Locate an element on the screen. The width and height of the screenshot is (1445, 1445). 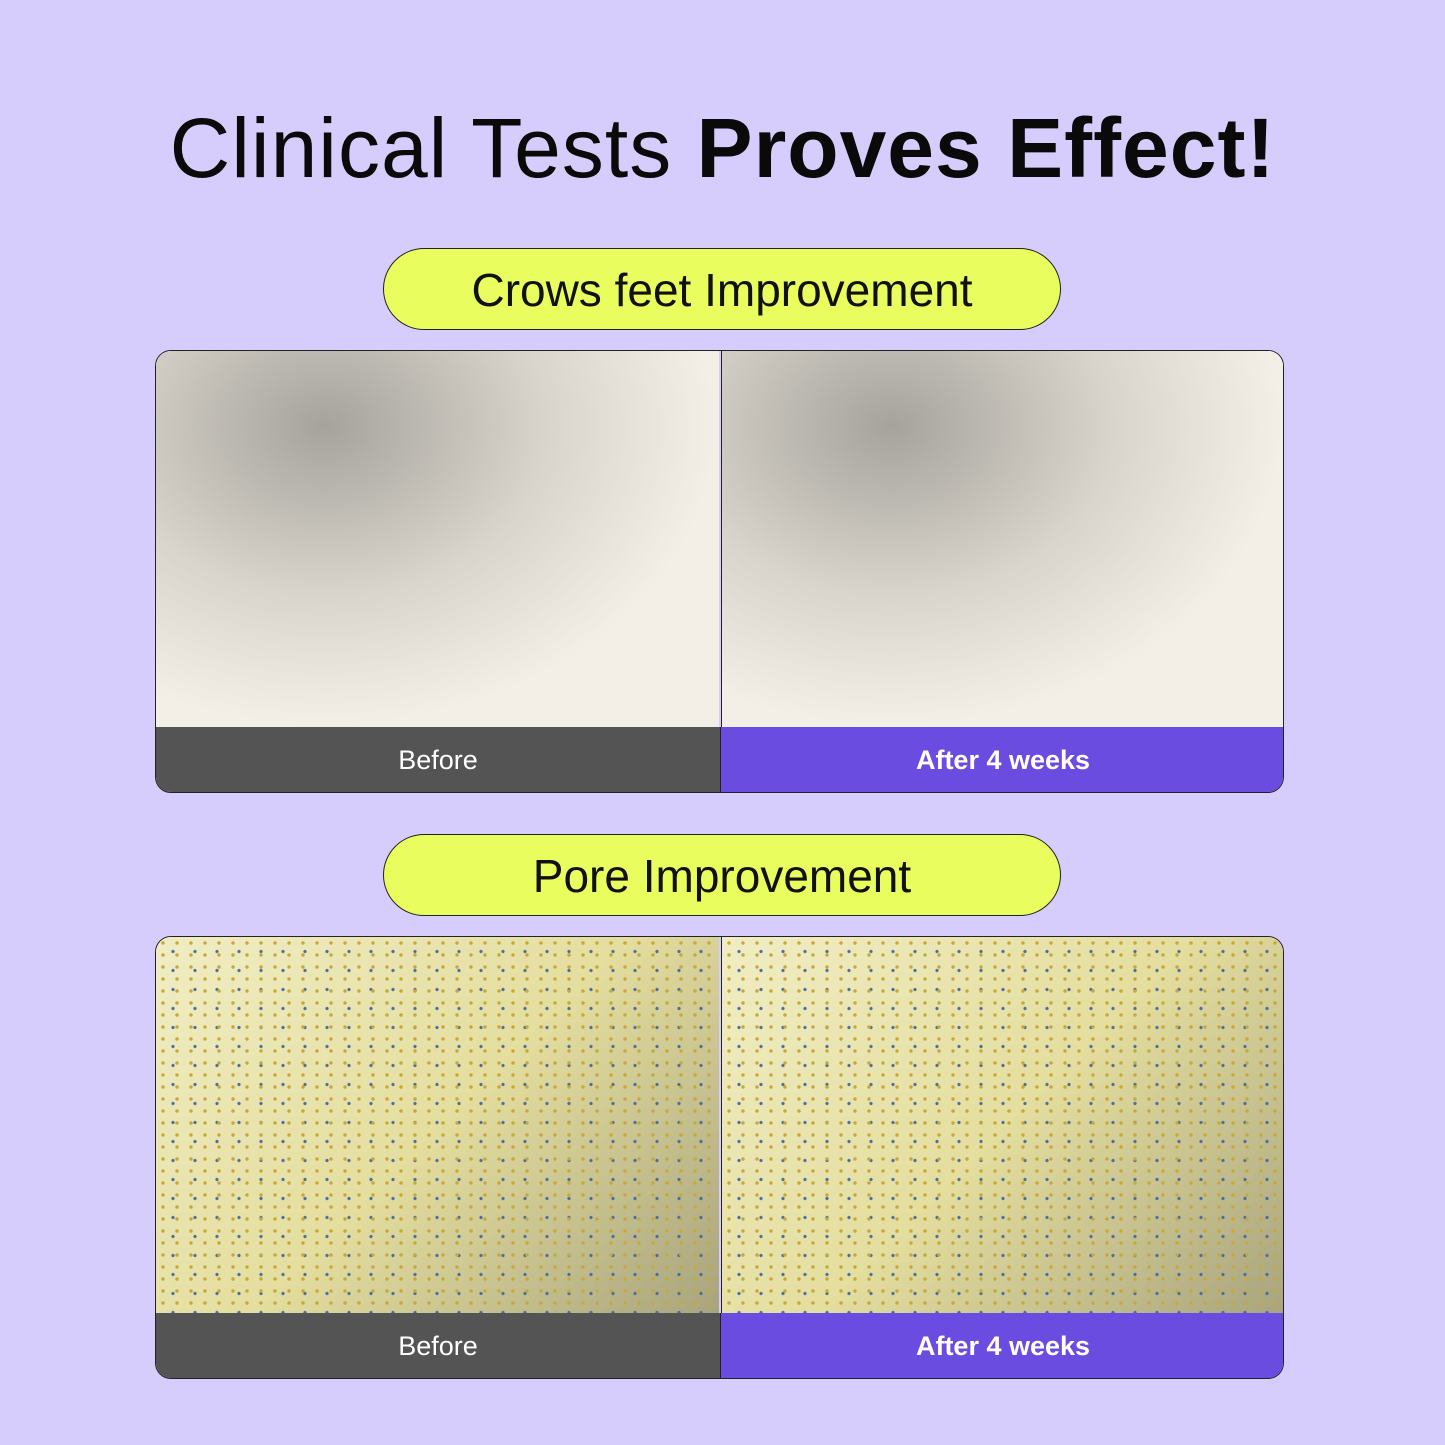
page-title: Clinical Tests Proves Effect! is located at coordinates (722, 148).